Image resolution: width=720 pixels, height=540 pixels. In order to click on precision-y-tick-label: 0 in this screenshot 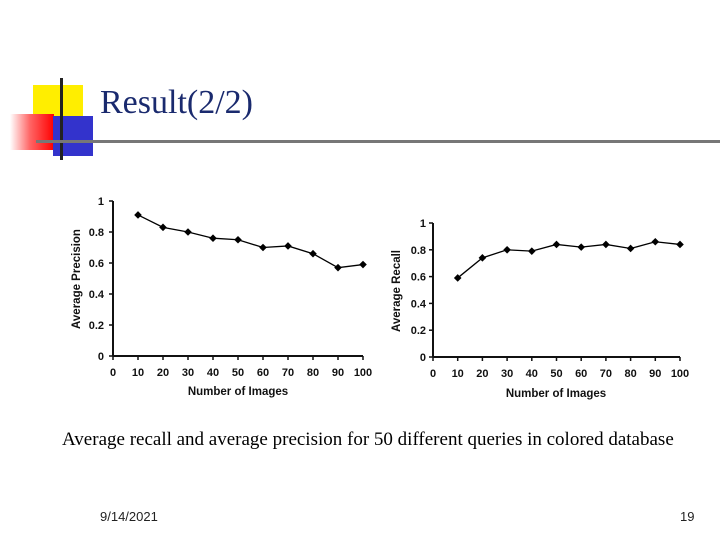, I will do `click(101, 357)`.